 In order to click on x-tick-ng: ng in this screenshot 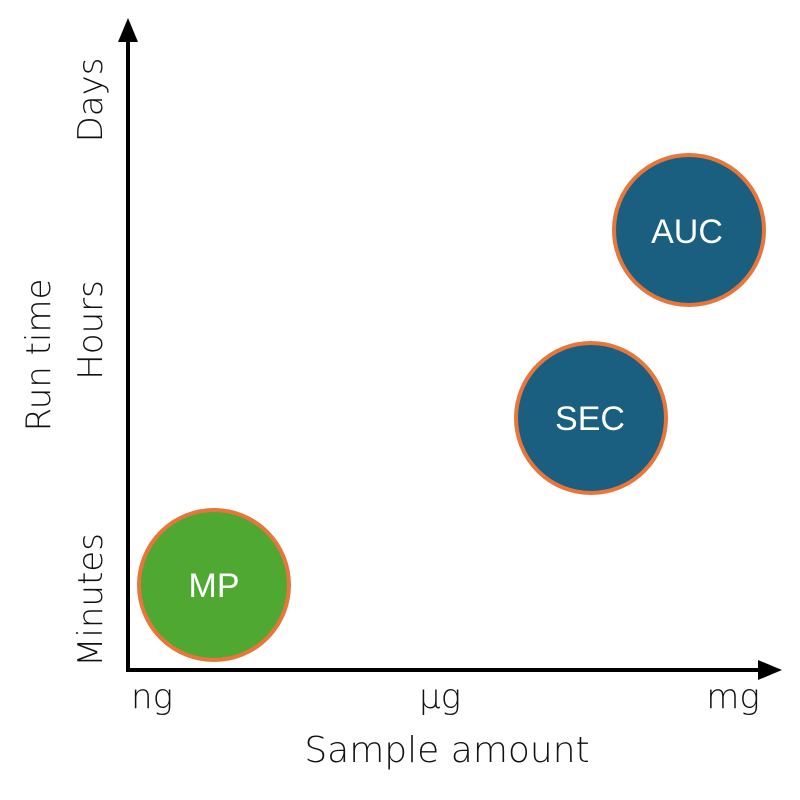, I will do `click(152, 697)`.